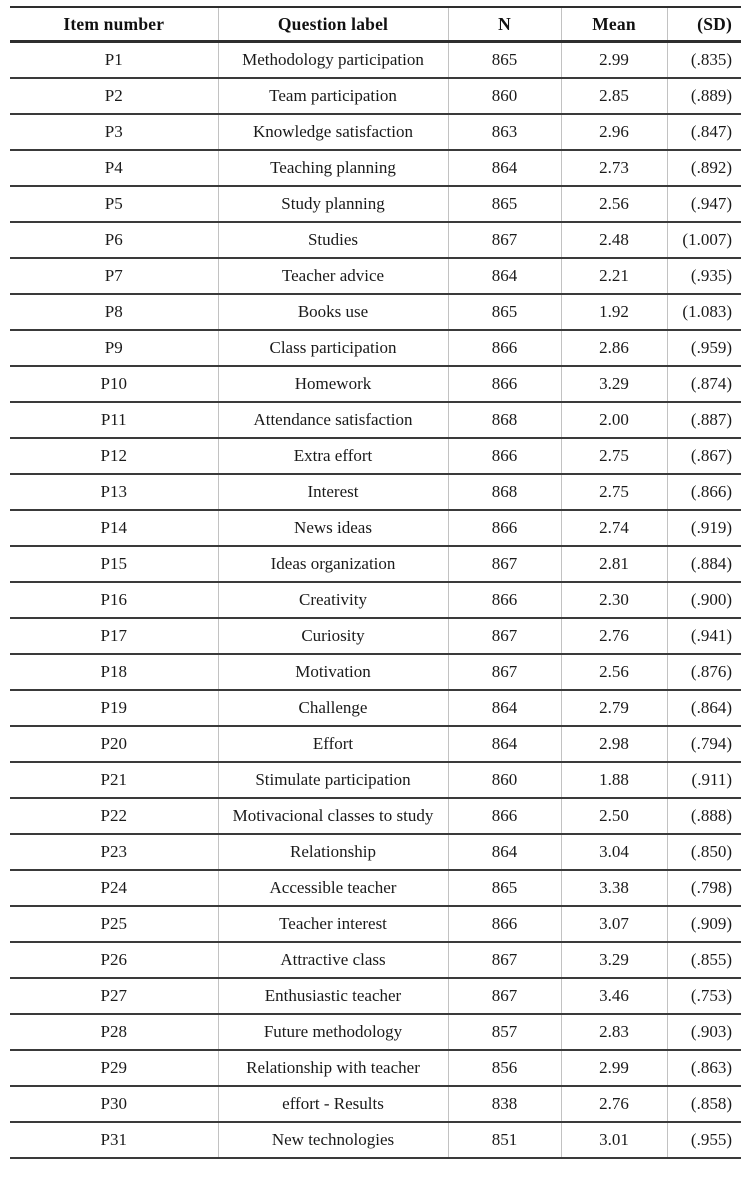 The height and width of the screenshot is (1182, 751). I want to click on question-label-cell: Methodology participation, so click(333, 60).